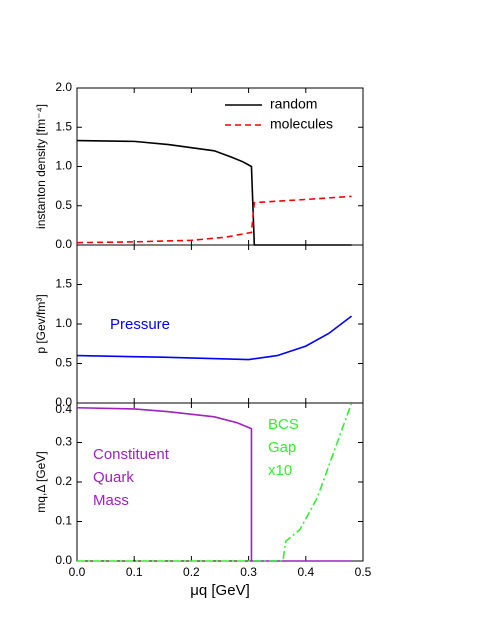 The width and height of the screenshot is (491, 635). I want to click on x-tick-label: 0.1, so click(134, 572).